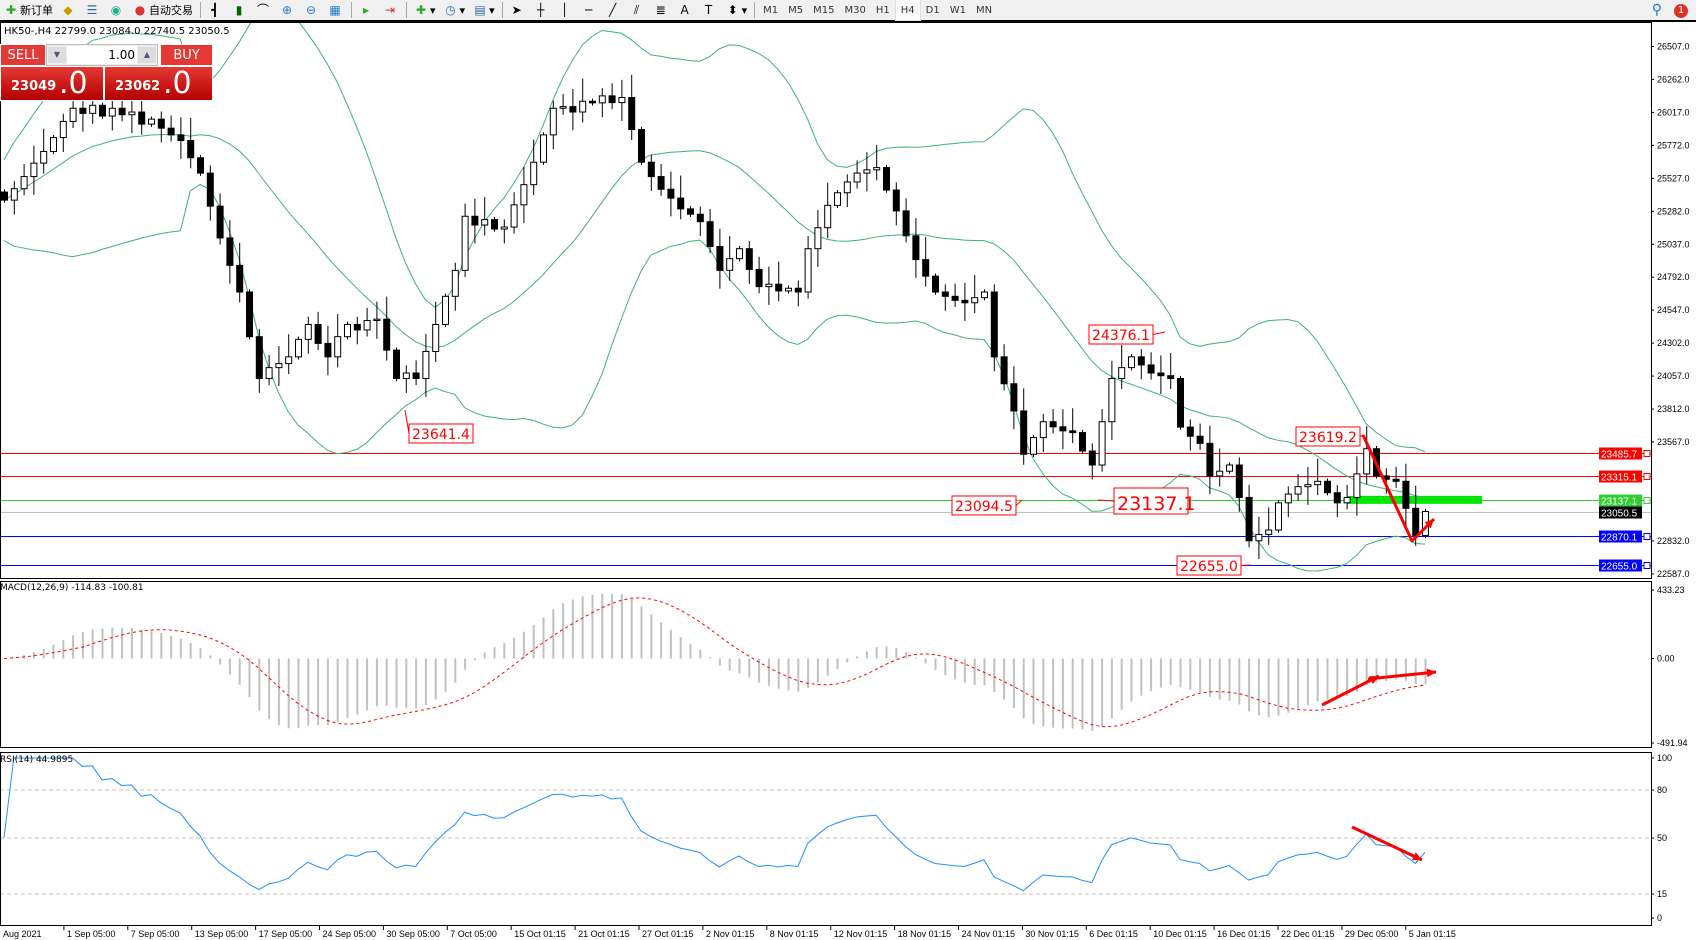 The height and width of the screenshot is (940, 1696). I want to click on lot-size-input, so click(102, 55).